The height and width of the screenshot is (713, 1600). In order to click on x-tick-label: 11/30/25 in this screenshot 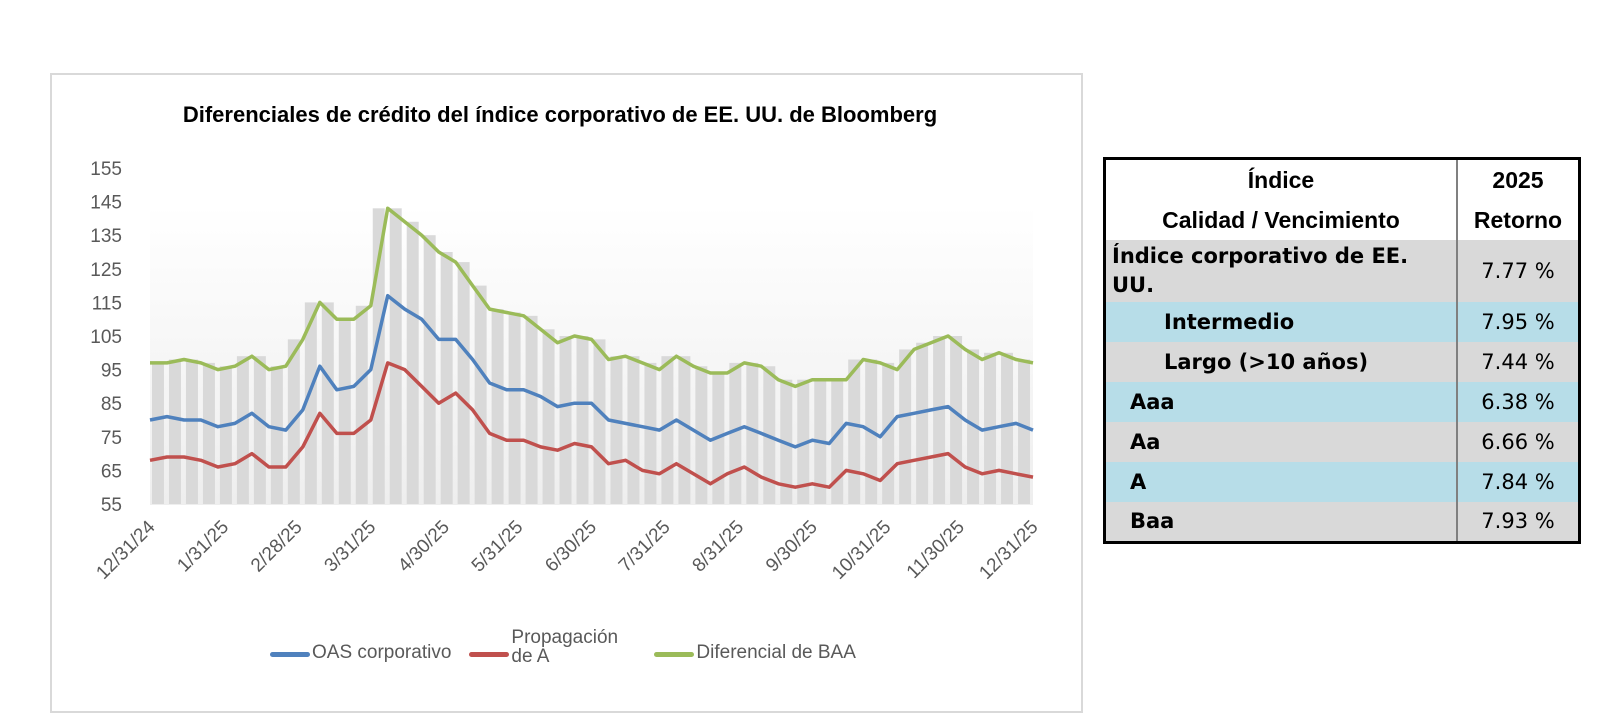, I will do `click(936, 550)`.